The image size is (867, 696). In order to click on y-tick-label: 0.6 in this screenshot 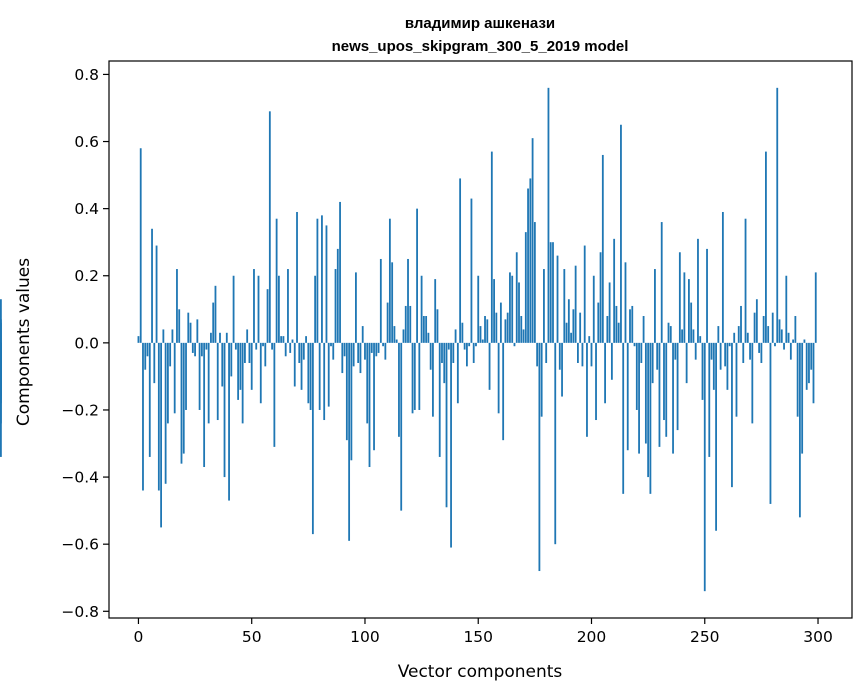, I will do `click(86, 142)`.